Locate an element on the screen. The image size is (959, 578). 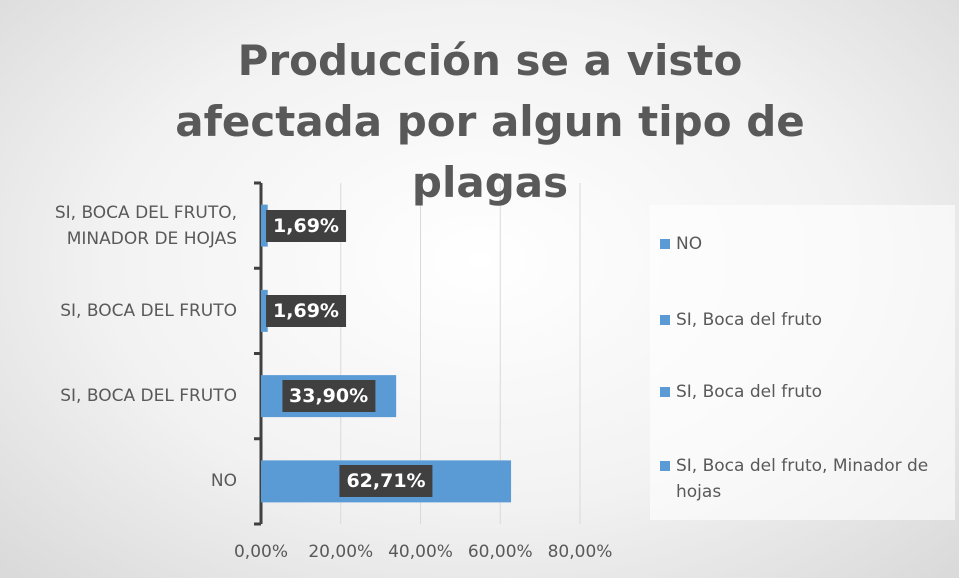
legend-item: SI, Boca del fruto, Minador de hojas is located at coordinates (808, 479).